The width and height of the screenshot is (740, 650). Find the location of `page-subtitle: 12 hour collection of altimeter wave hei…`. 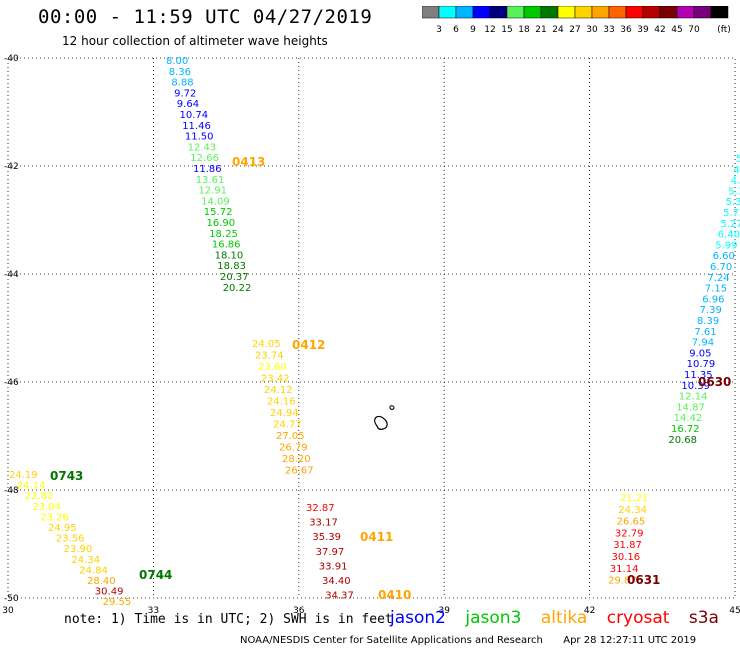

page-subtitle: 12 hour collection of altimeter wave hei… is located at coordinates (195, 41).